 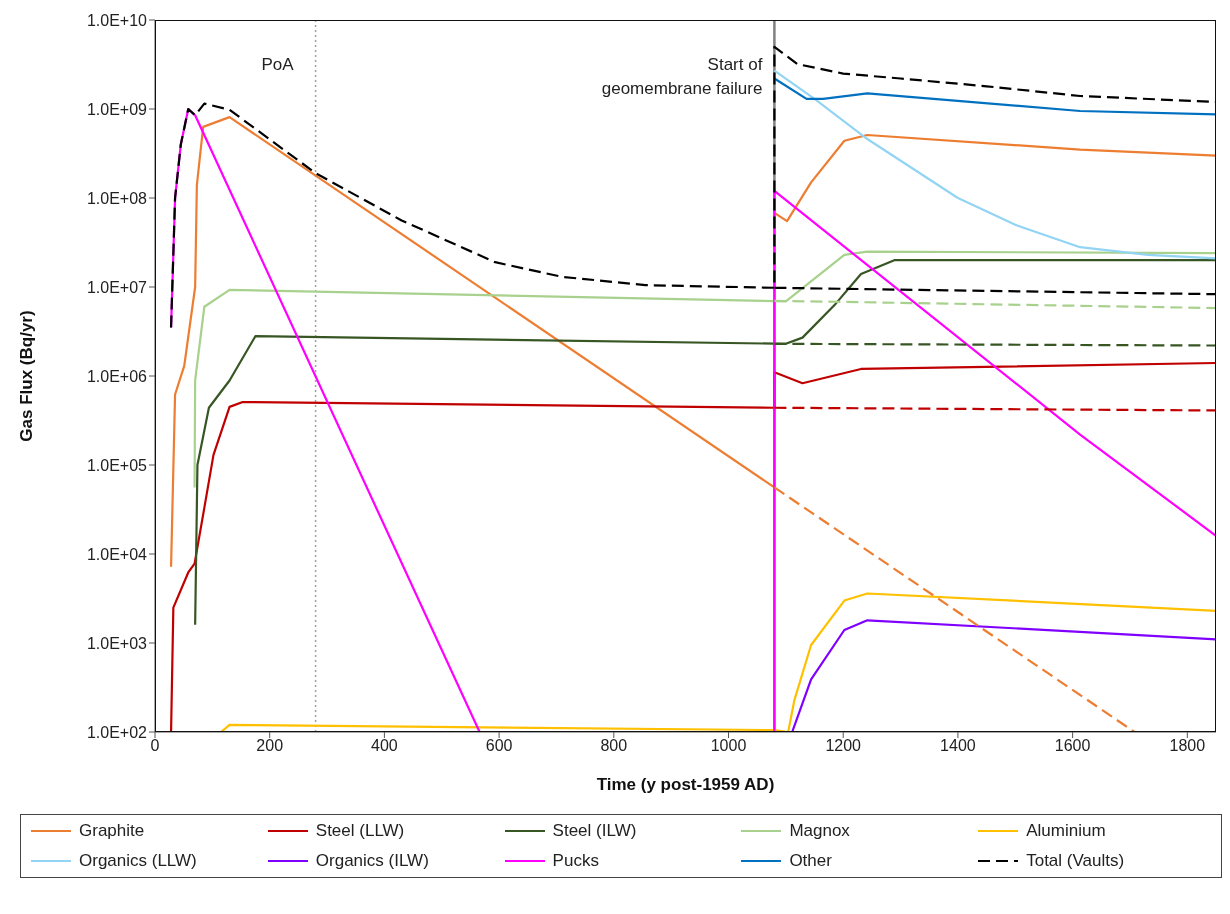 I want to click on legend-label: Steel (ILW), so click(x=594, y=831).